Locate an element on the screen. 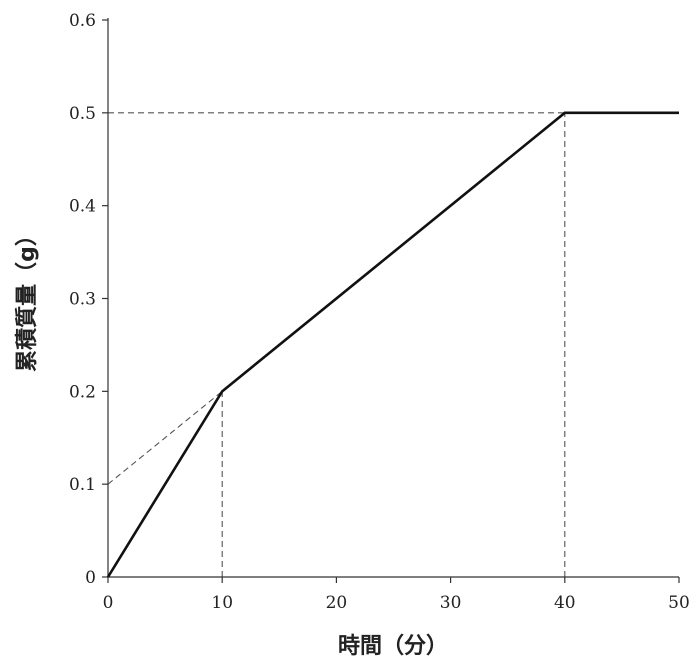  y-tick-label: 0.5 is located at coordinates (82, 114).